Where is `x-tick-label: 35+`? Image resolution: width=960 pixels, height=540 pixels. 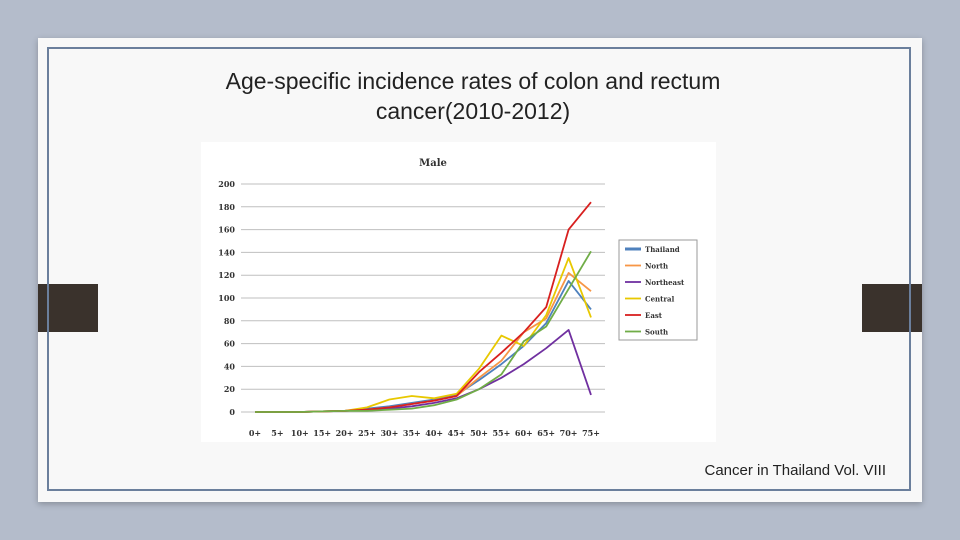 x-tick-label: 35+ is located at coordinates (412, 433).